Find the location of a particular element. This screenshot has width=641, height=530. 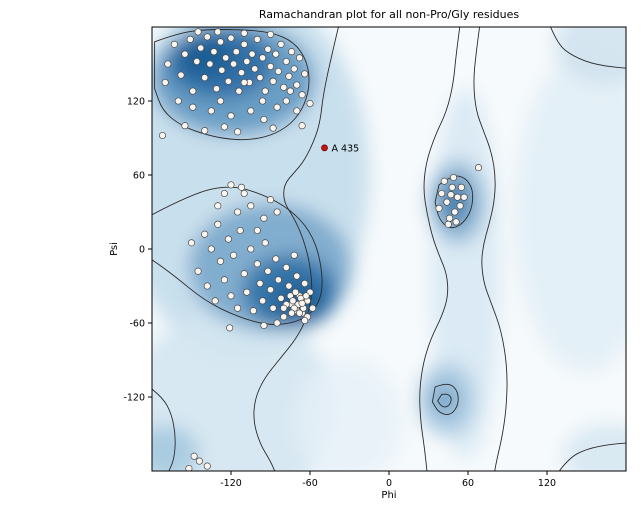

x-tick-label: 60 is located at coordinates (468, 483).